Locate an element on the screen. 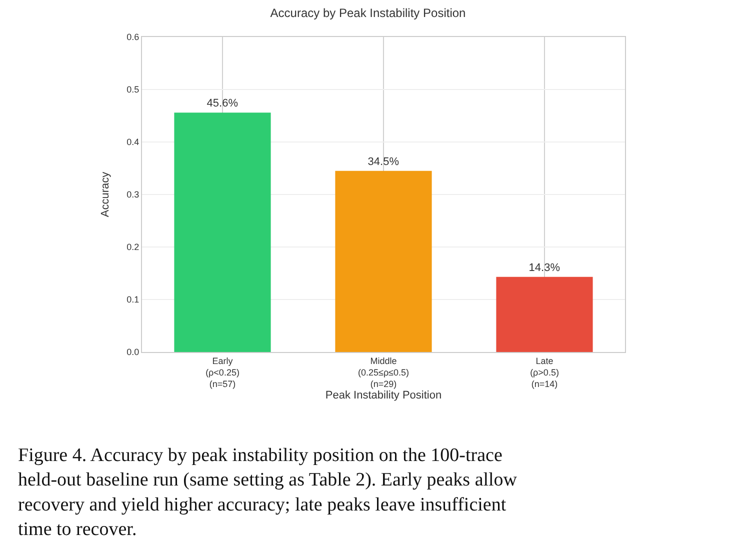 The height and width of the screenshot is (560, 736). y-tick-label: 0.3 is located at coordinates (133, 195).